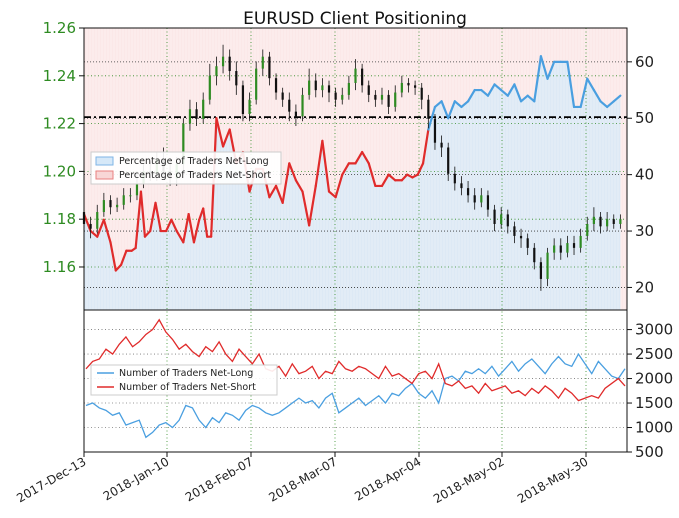 The image size is (679, 518). What do you see at coordinates (187, 387) in the screenshot?
I see `legend-label-count-short: Number of Traders Net-Short` at bounding box center [187, 387].